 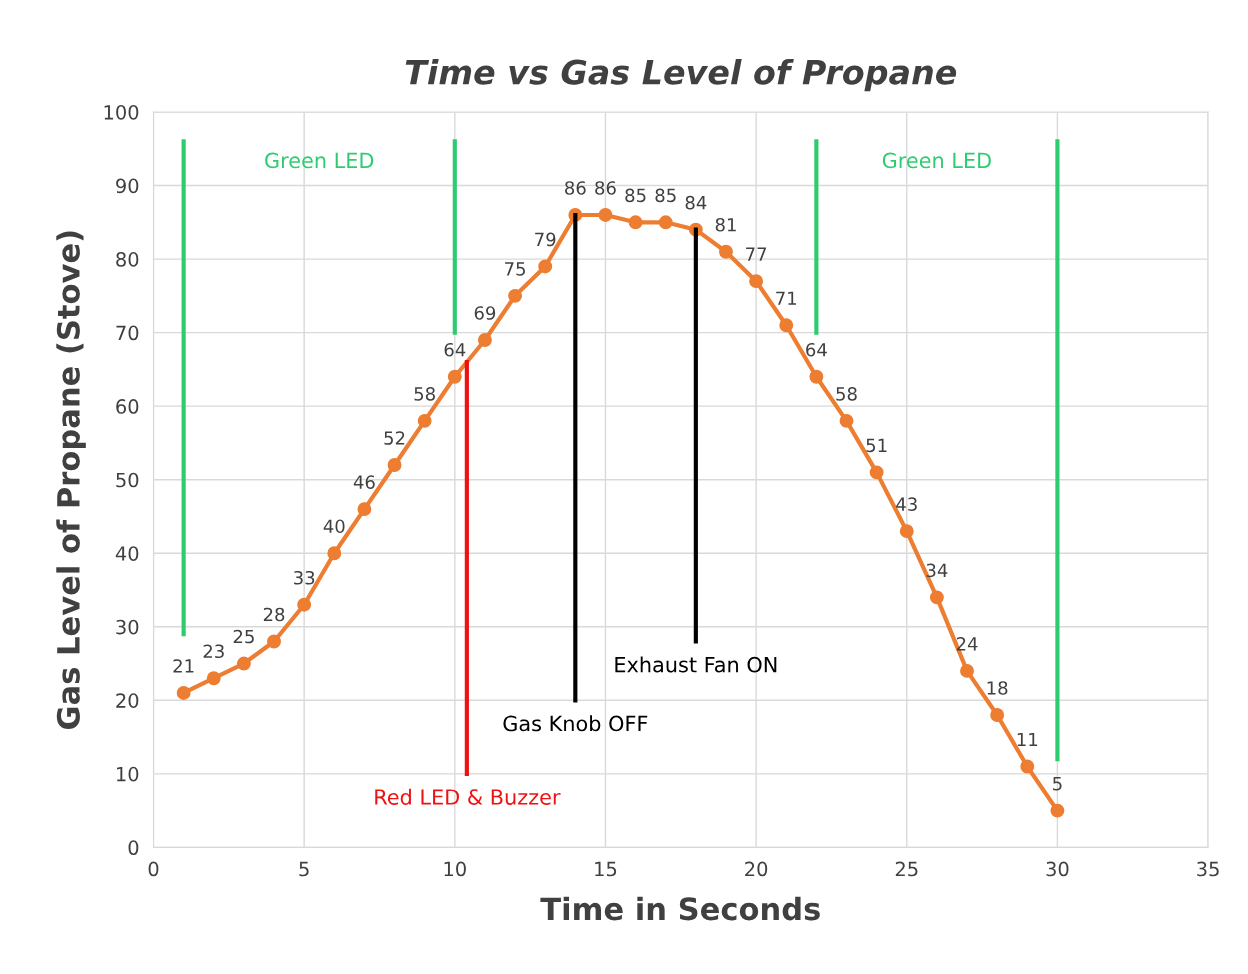 I want to click on data-label: 33, so click(x=304, y=577).